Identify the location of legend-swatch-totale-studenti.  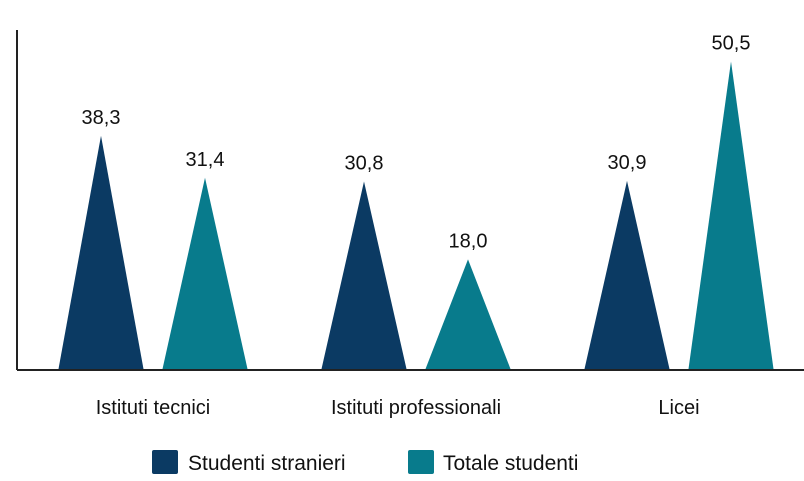
(421, 462).